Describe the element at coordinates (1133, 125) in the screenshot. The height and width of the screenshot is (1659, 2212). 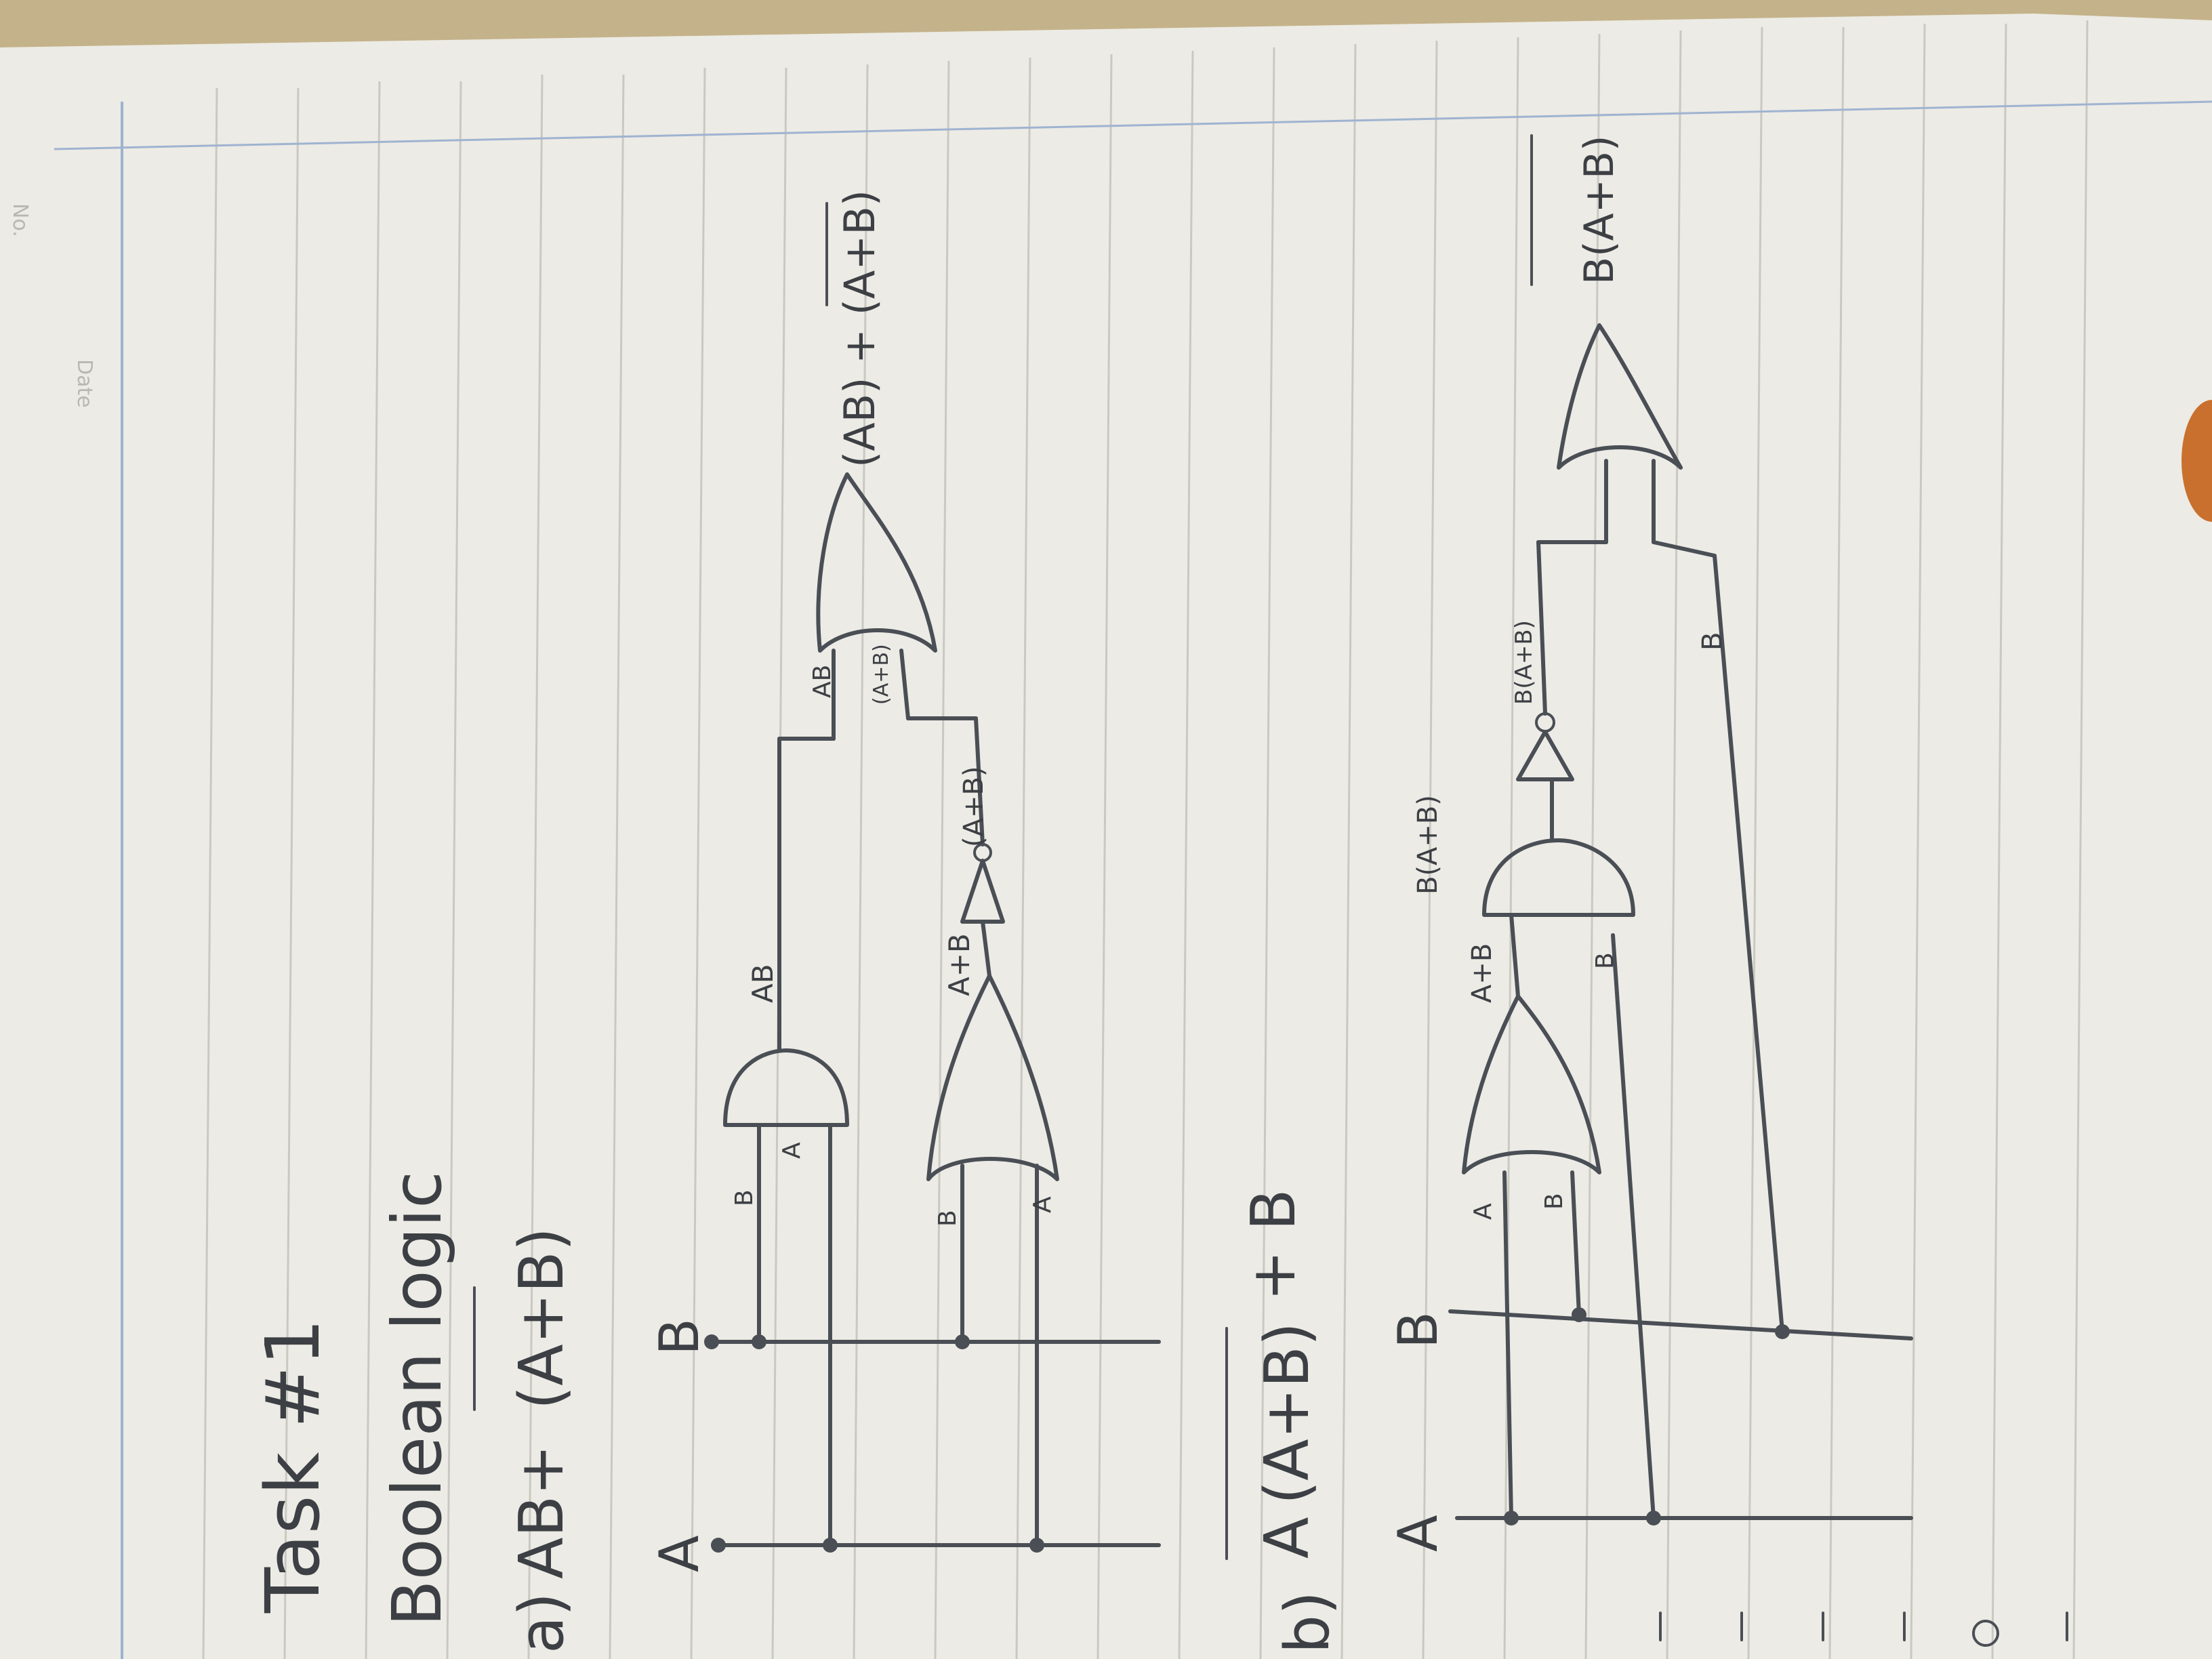
I see `top-margin-line` at that location.